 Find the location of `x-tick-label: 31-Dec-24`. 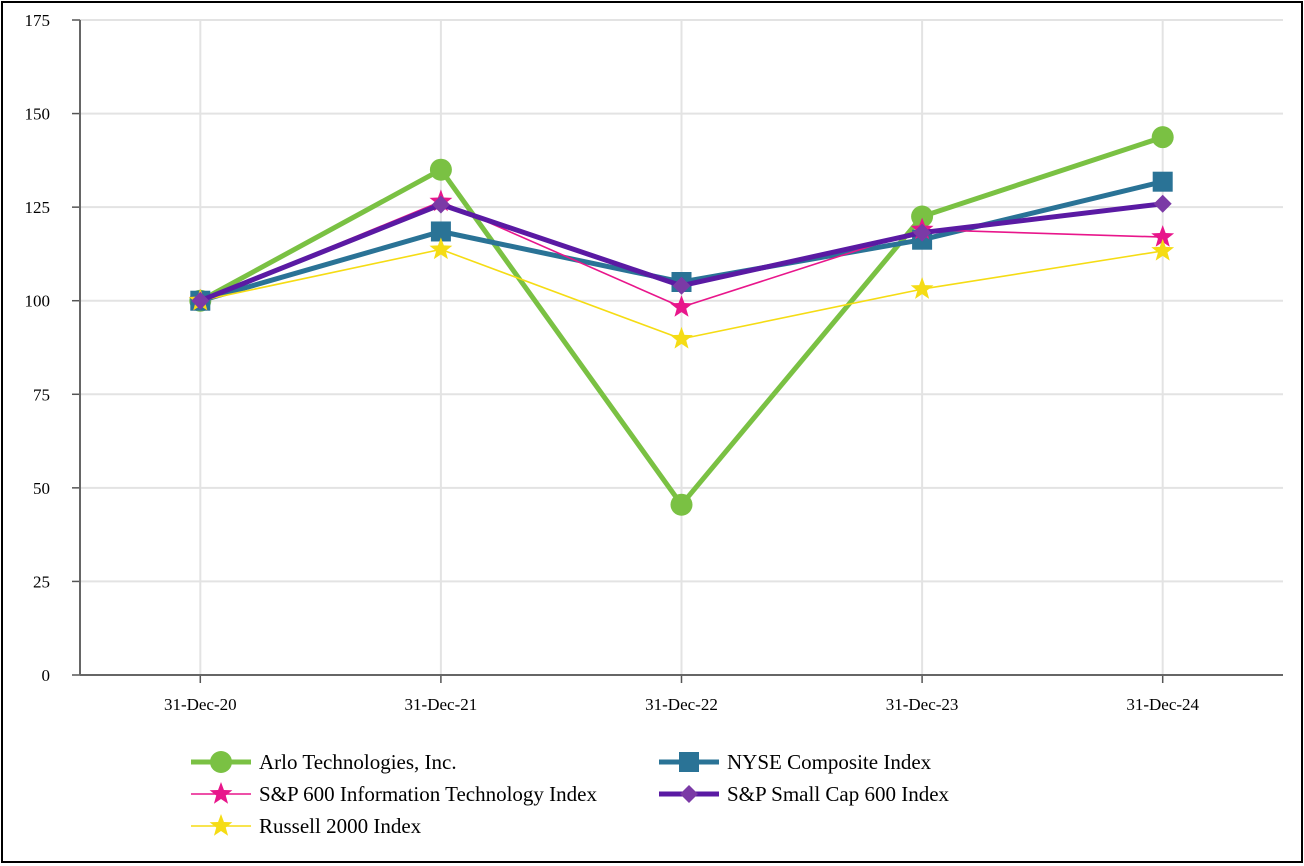

x-tick-label: 31-Dec-24 is located at coordinates (1162, 704).